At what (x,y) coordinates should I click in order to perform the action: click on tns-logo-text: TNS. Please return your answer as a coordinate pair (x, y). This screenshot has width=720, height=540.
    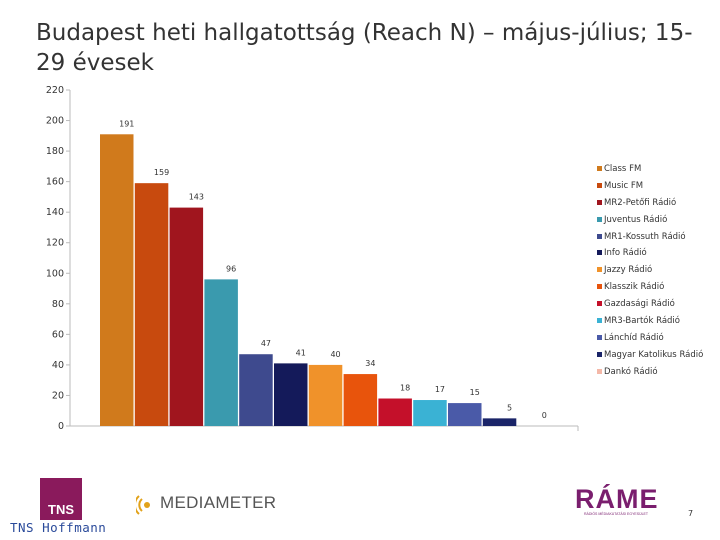
    Looking at the image, I should click on (61, 509).